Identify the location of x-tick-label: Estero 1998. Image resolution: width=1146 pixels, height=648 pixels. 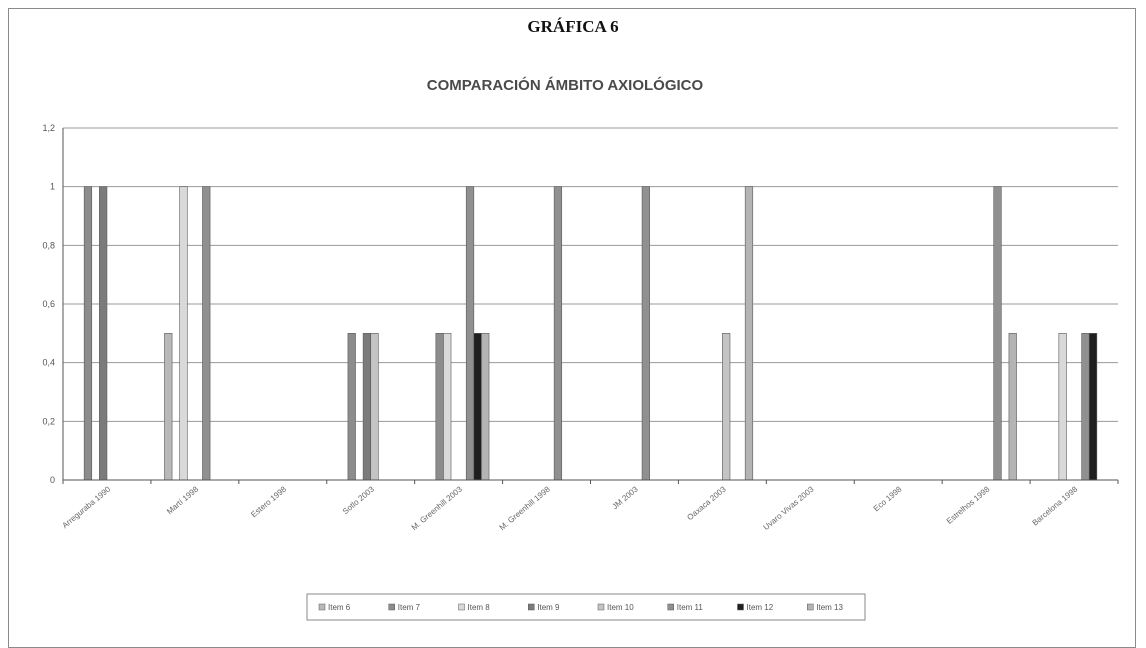
(268, 501).